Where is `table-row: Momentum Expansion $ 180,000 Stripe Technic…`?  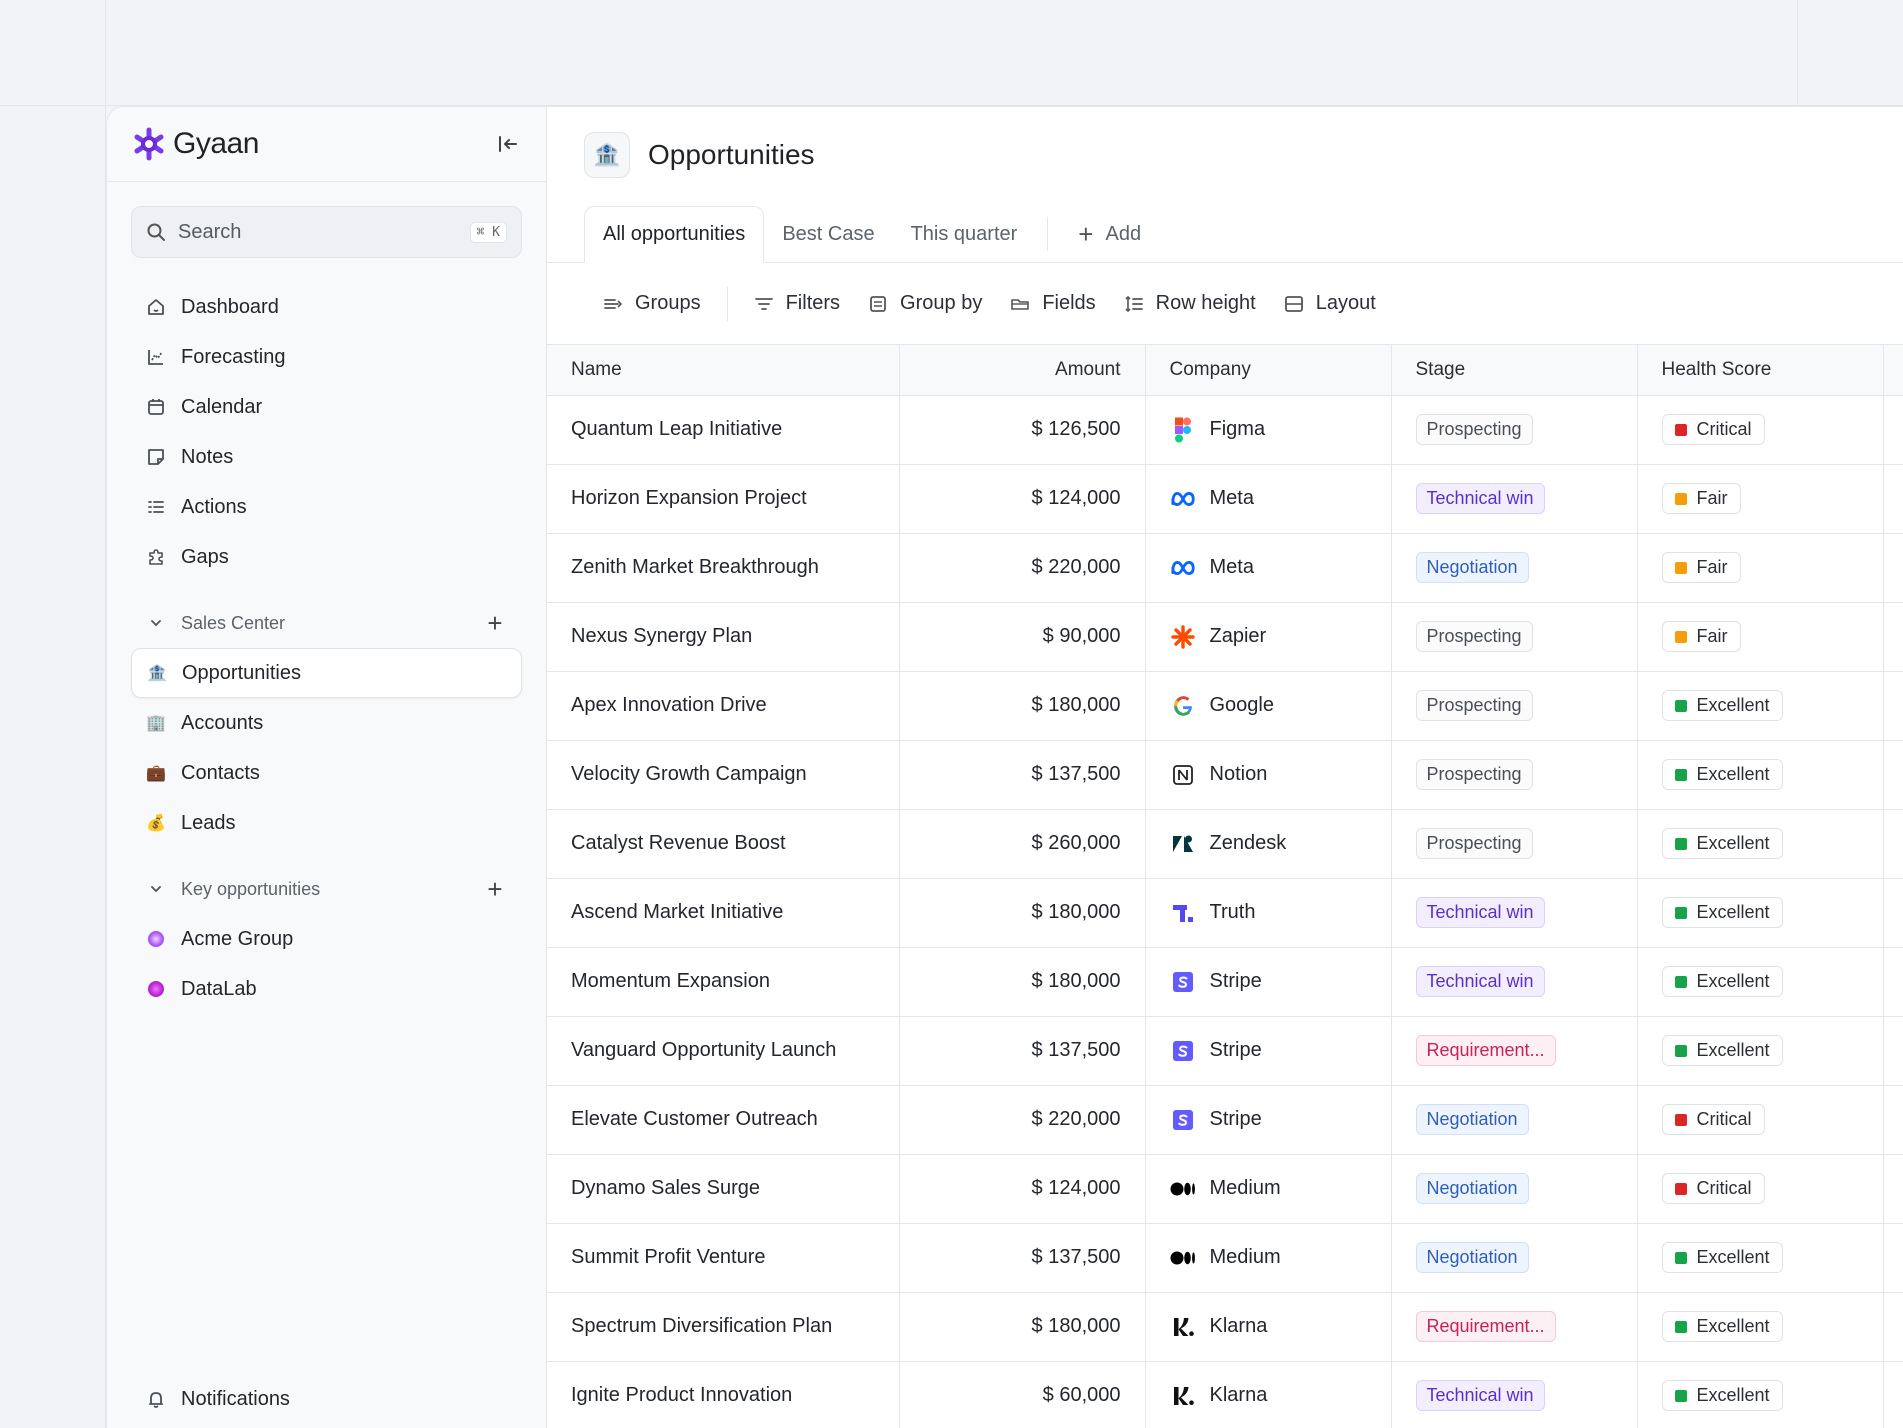 table-row: Momentum Expansion $ 180,000 Stripe Technic… is located at coordinates (1225, 982).